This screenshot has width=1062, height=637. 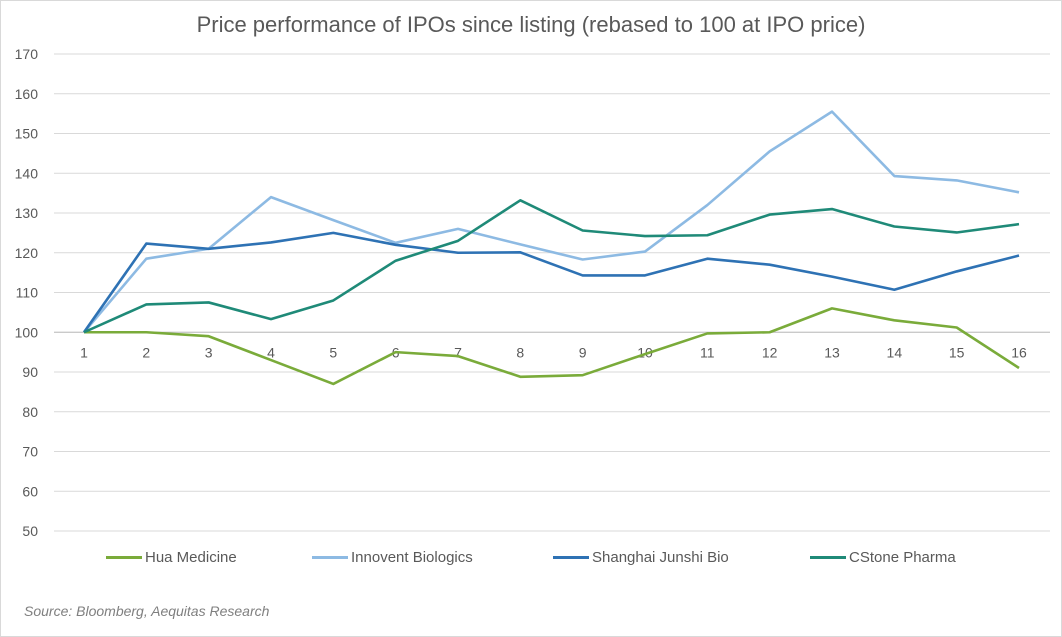 What do you see at coordinates (27, 54) in the screenshot?
I see `y-tick-label: 170` at bounding box center [27, 54].